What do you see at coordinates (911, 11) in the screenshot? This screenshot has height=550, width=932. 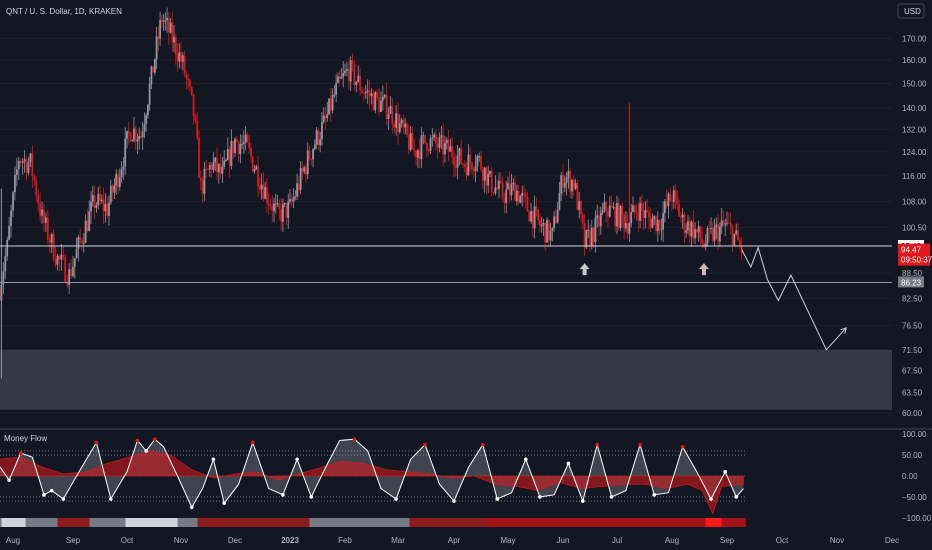 I see `currency-badge` at bounding box center [911, 11].